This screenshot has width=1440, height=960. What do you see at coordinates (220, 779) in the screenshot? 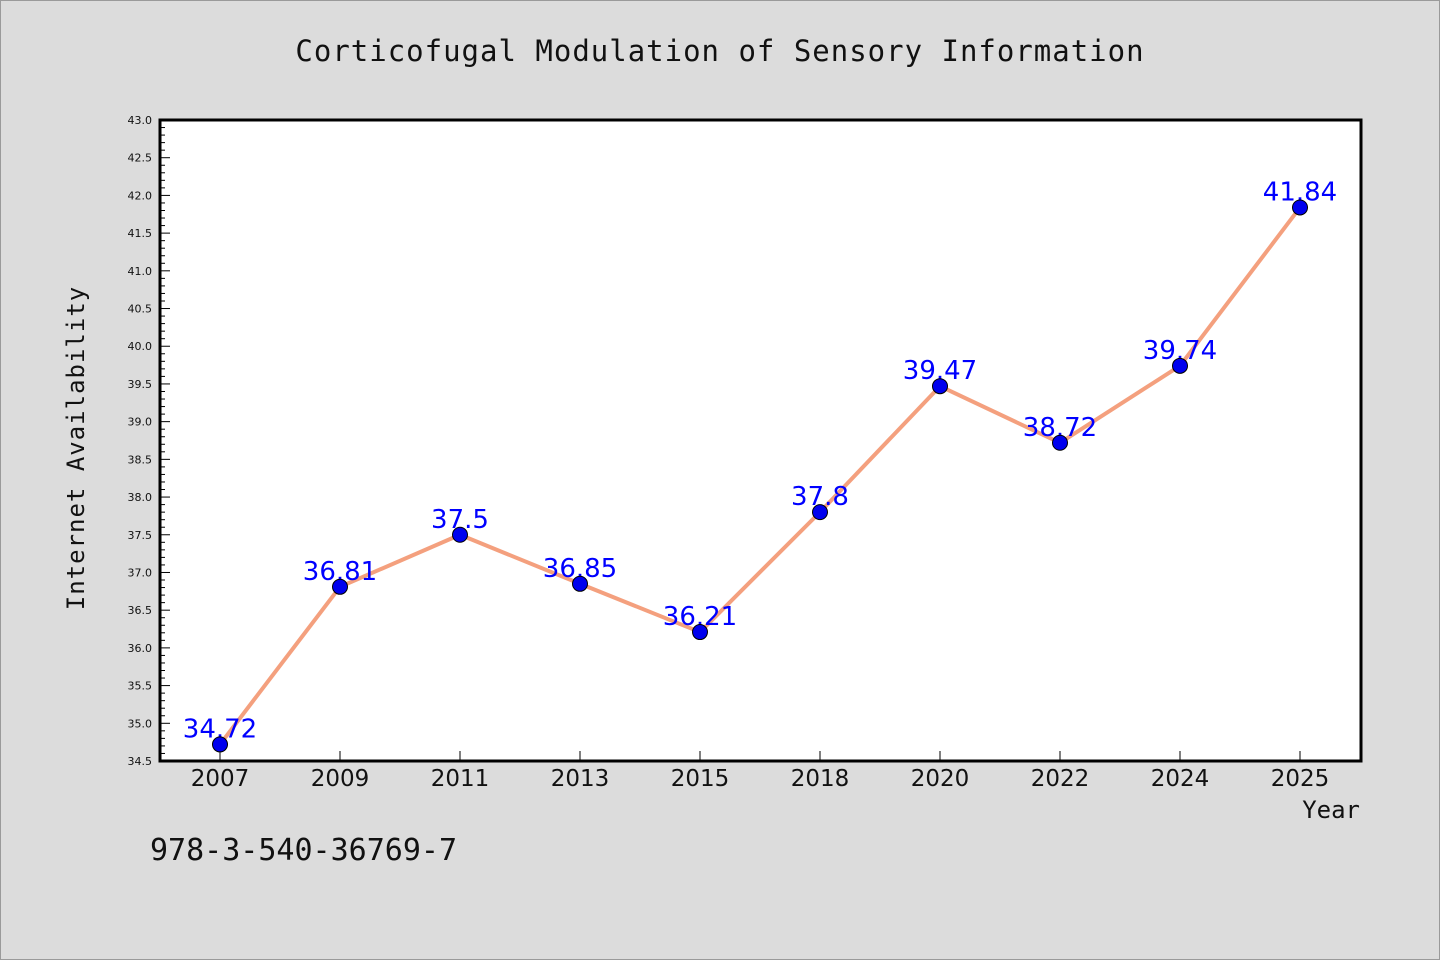
I see `x-tick-label: 2007` at bounding box center [220, 779].